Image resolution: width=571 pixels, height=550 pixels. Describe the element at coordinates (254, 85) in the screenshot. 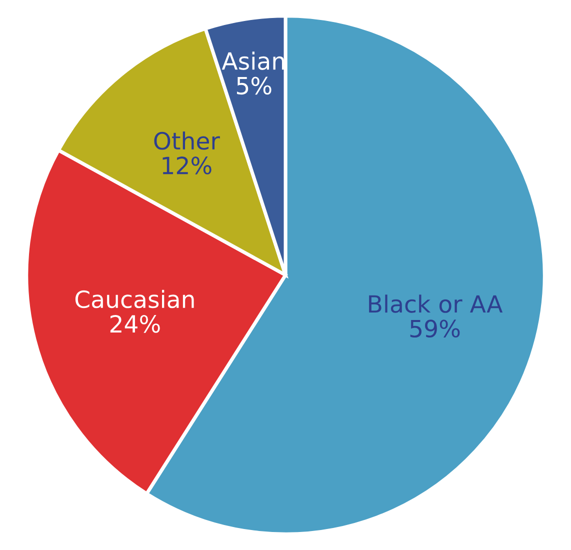

I see `data-label: 5%` at that location.